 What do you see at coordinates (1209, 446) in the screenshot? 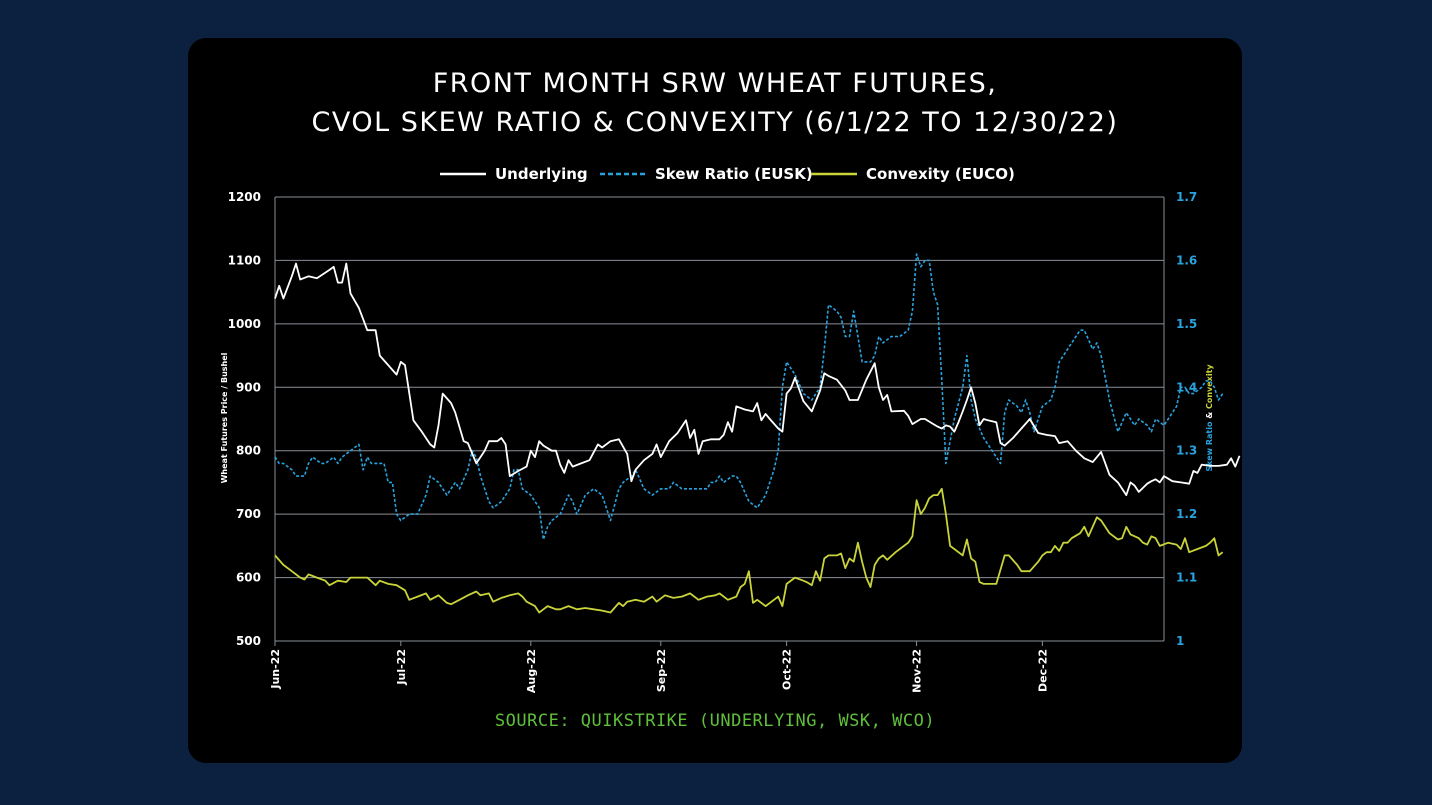
I see `right-axis-label-skew: Skew Ratio` at bounding box center [1209, 446].